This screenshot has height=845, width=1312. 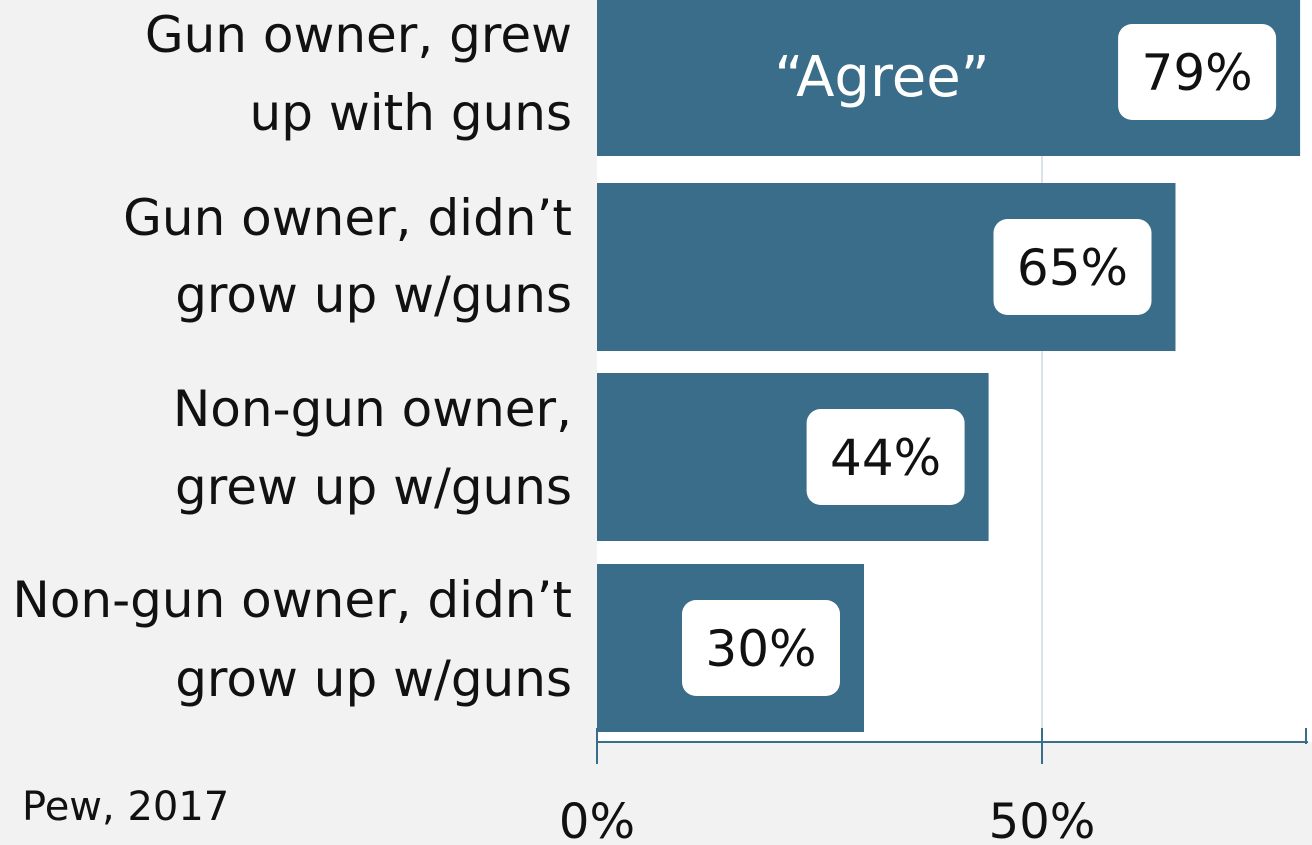 I want to click on category-label-3-1: grow up w/guns, so click(x=373, y=679).